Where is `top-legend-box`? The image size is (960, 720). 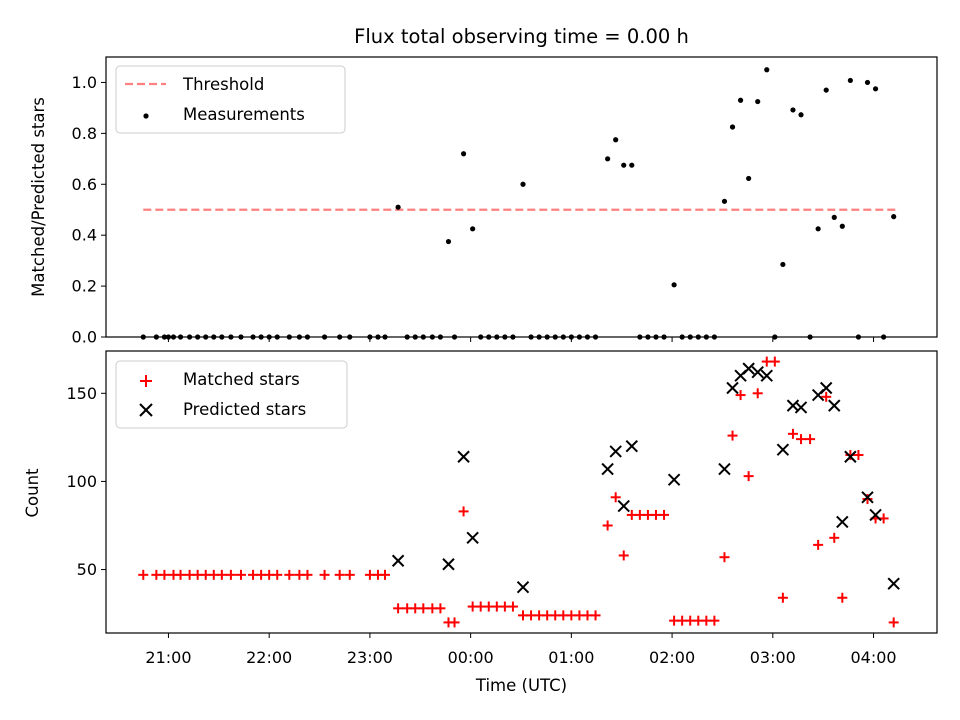 top-legend-box is located at coordinates (230, 99).